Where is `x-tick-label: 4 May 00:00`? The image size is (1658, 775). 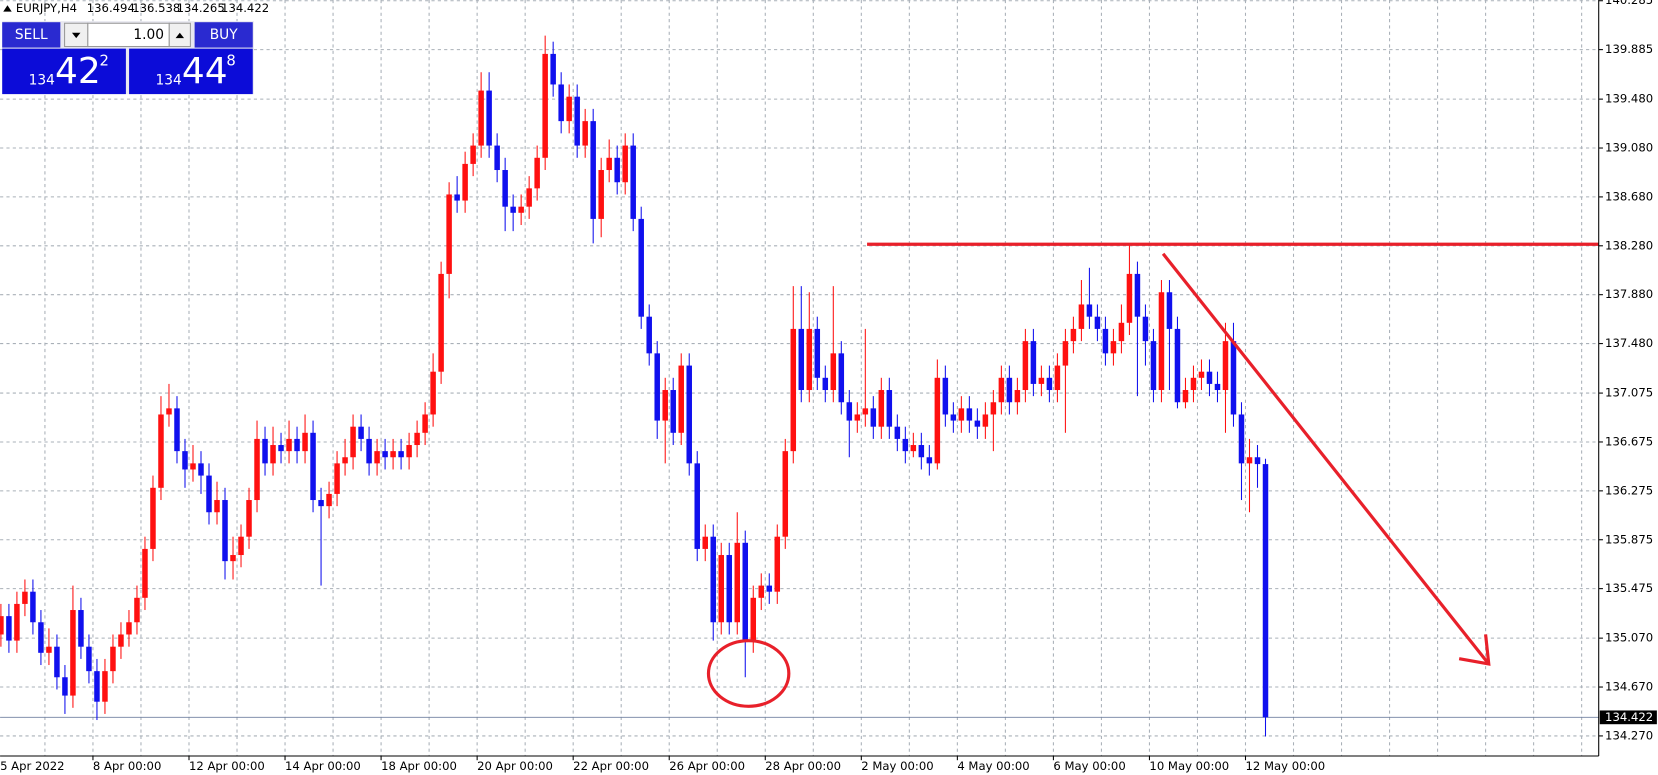
x-tick-label: 4 May 00:00 is located at coordinates (993, 766).